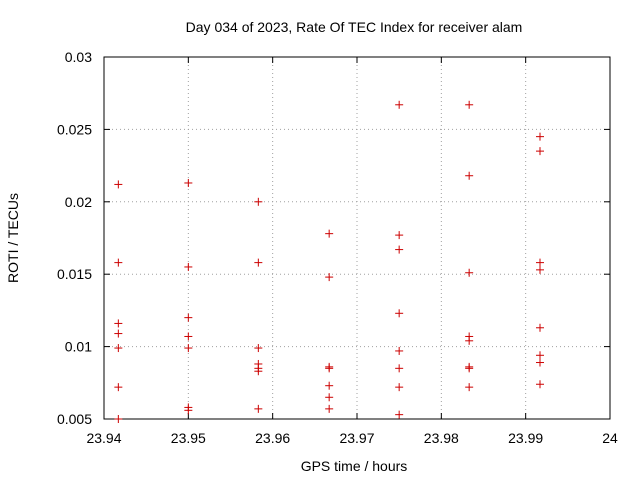  I want to click on y-tick-label: 0.01, so click(78, 347).